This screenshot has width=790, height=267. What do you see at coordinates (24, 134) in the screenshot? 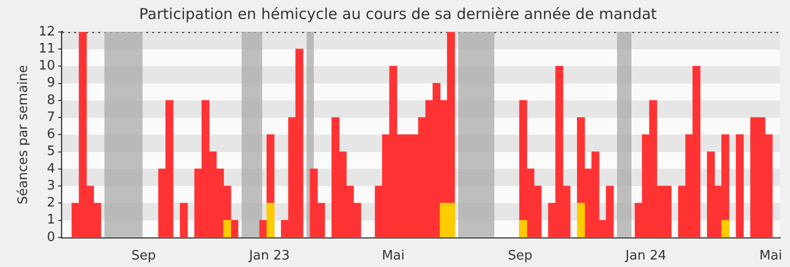
I see `y-axis-title: Séances par semaine` at bounding box center [24, 134].